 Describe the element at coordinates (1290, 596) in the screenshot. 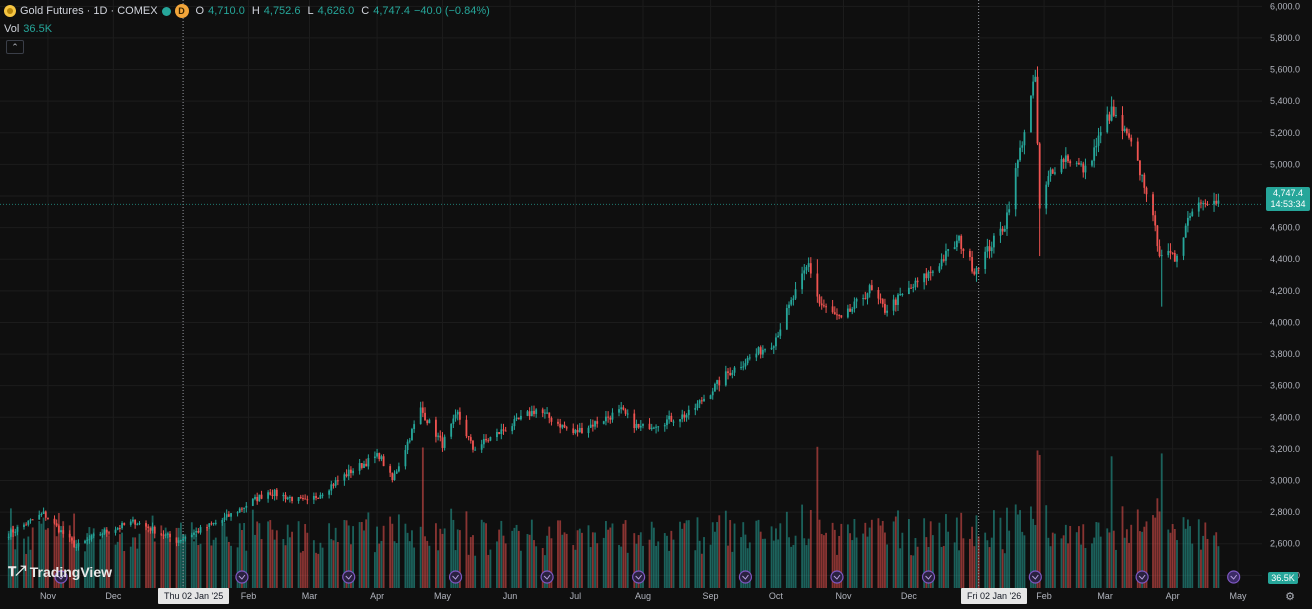

I see `settings-gear-icon: ⚙` at that location.